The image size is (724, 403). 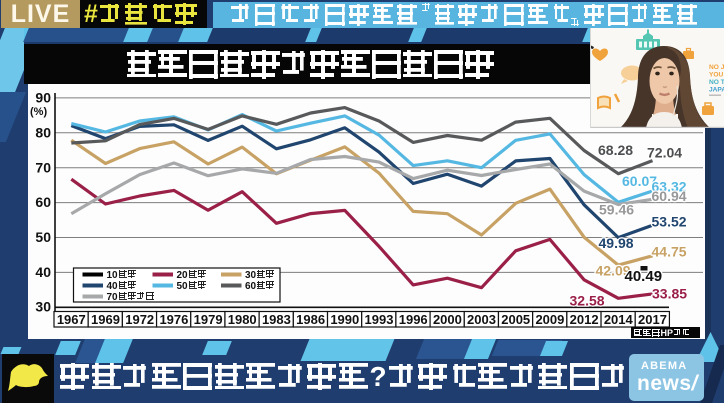 What do you see at coordinates (669, 294) in the screenshot?
I see `svg-text: 33.85` at bounding box center [669, 294].